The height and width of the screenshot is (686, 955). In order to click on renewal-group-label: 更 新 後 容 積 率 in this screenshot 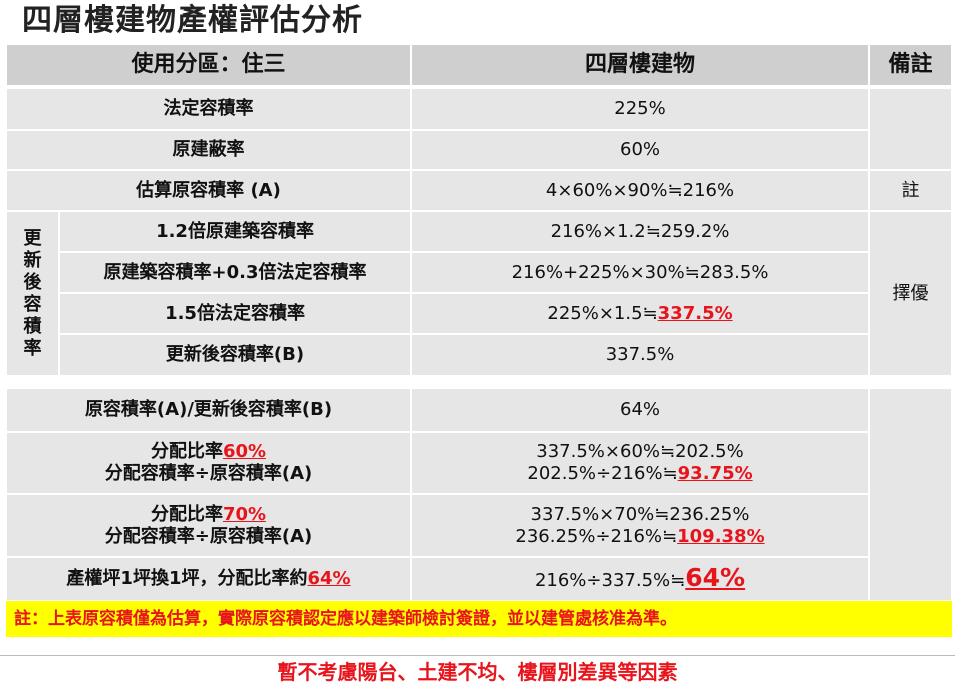, I will do `click(32, 293)`.